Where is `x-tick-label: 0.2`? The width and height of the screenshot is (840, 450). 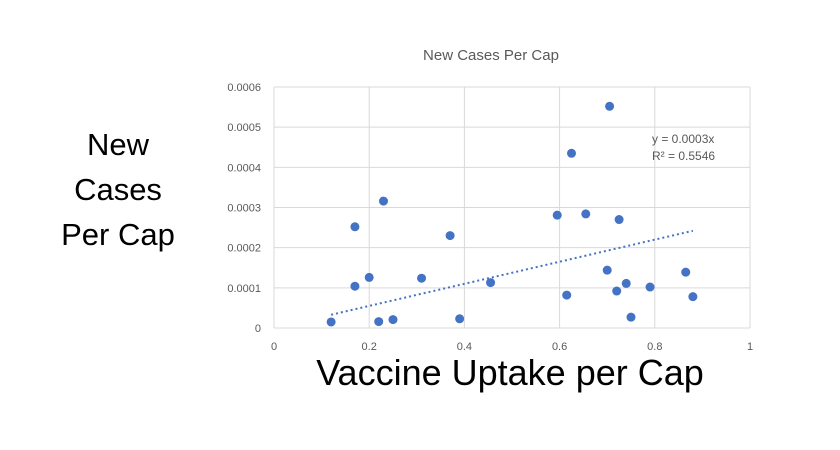 x-tick-label: 0.2 is located at coordinates (369, 347).